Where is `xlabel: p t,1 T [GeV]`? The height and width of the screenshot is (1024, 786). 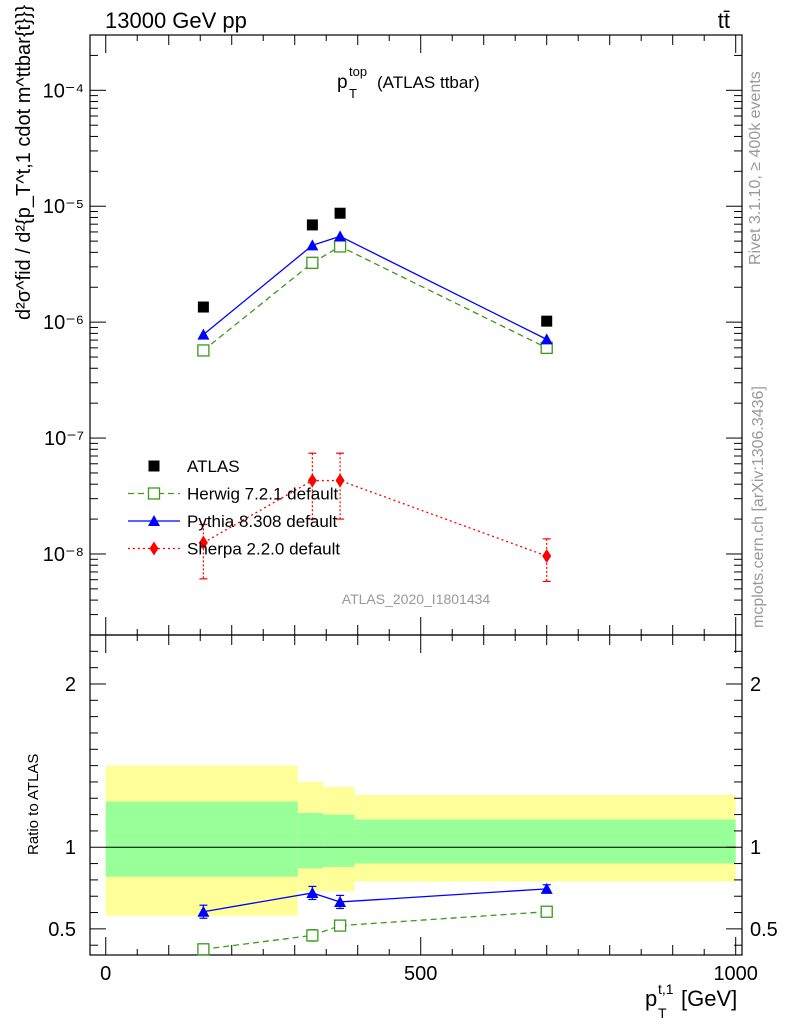 xlabel: p t,1 T [GeV] is located at coordinates (691, 1001).